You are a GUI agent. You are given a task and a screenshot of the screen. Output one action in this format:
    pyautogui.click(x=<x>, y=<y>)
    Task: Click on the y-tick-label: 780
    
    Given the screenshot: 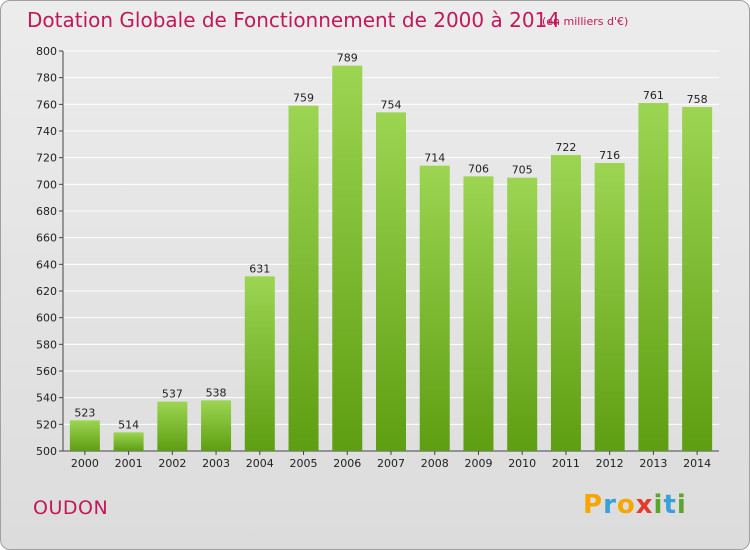 What is the action you would take?
    pyautogui.click(x=46, y=78)
    